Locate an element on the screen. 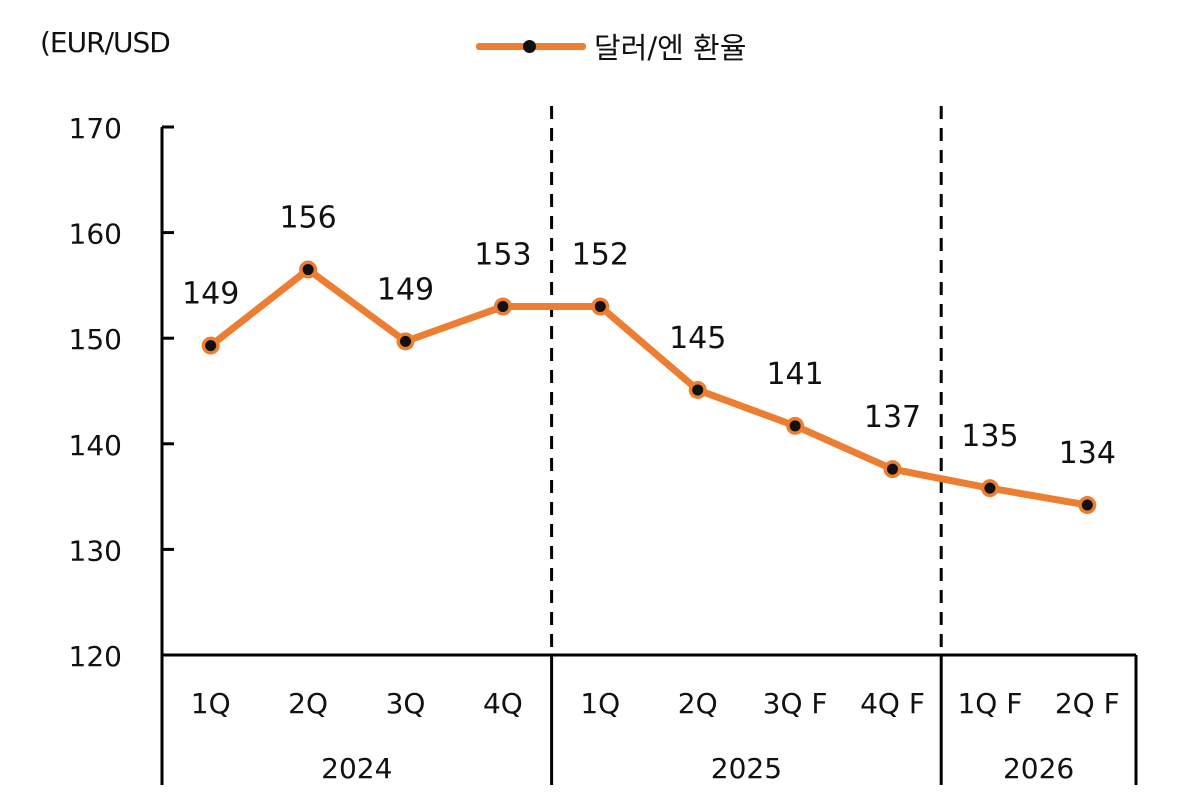  group-label: 2025 is located at coordinates (746, 768).